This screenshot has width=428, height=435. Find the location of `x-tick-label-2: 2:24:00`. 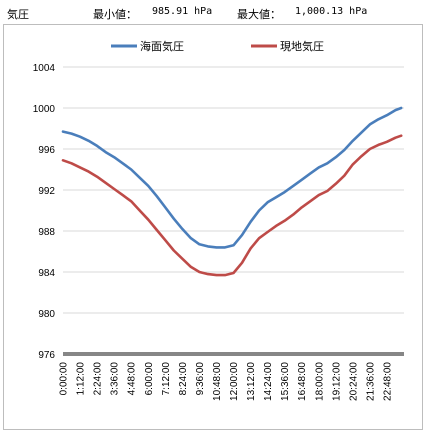

x-tick-label-2: 2:24:00 is located at coordinates (98, 379).